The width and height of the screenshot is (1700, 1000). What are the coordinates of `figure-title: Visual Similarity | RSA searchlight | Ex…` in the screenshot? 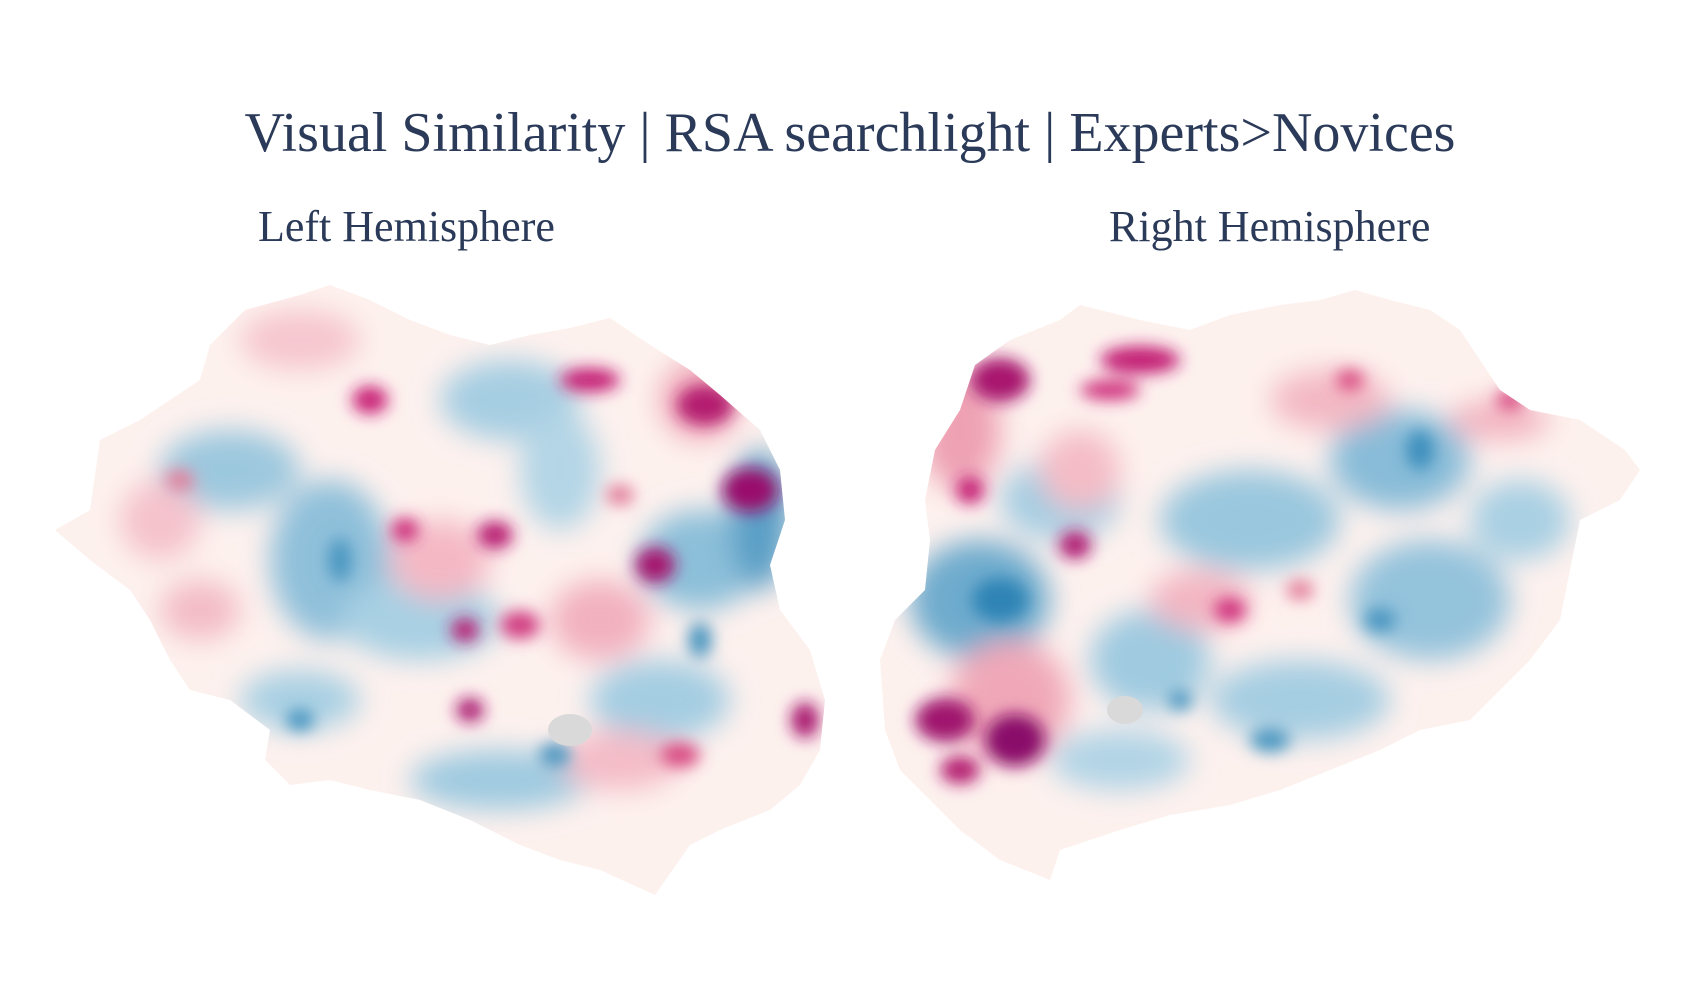 It's located at (850, 133).